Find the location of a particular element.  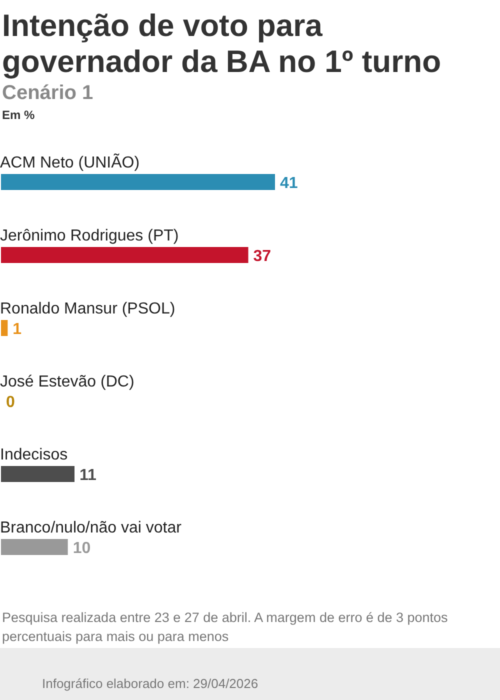

data-label: 0 is located at coordinates (10, 402).